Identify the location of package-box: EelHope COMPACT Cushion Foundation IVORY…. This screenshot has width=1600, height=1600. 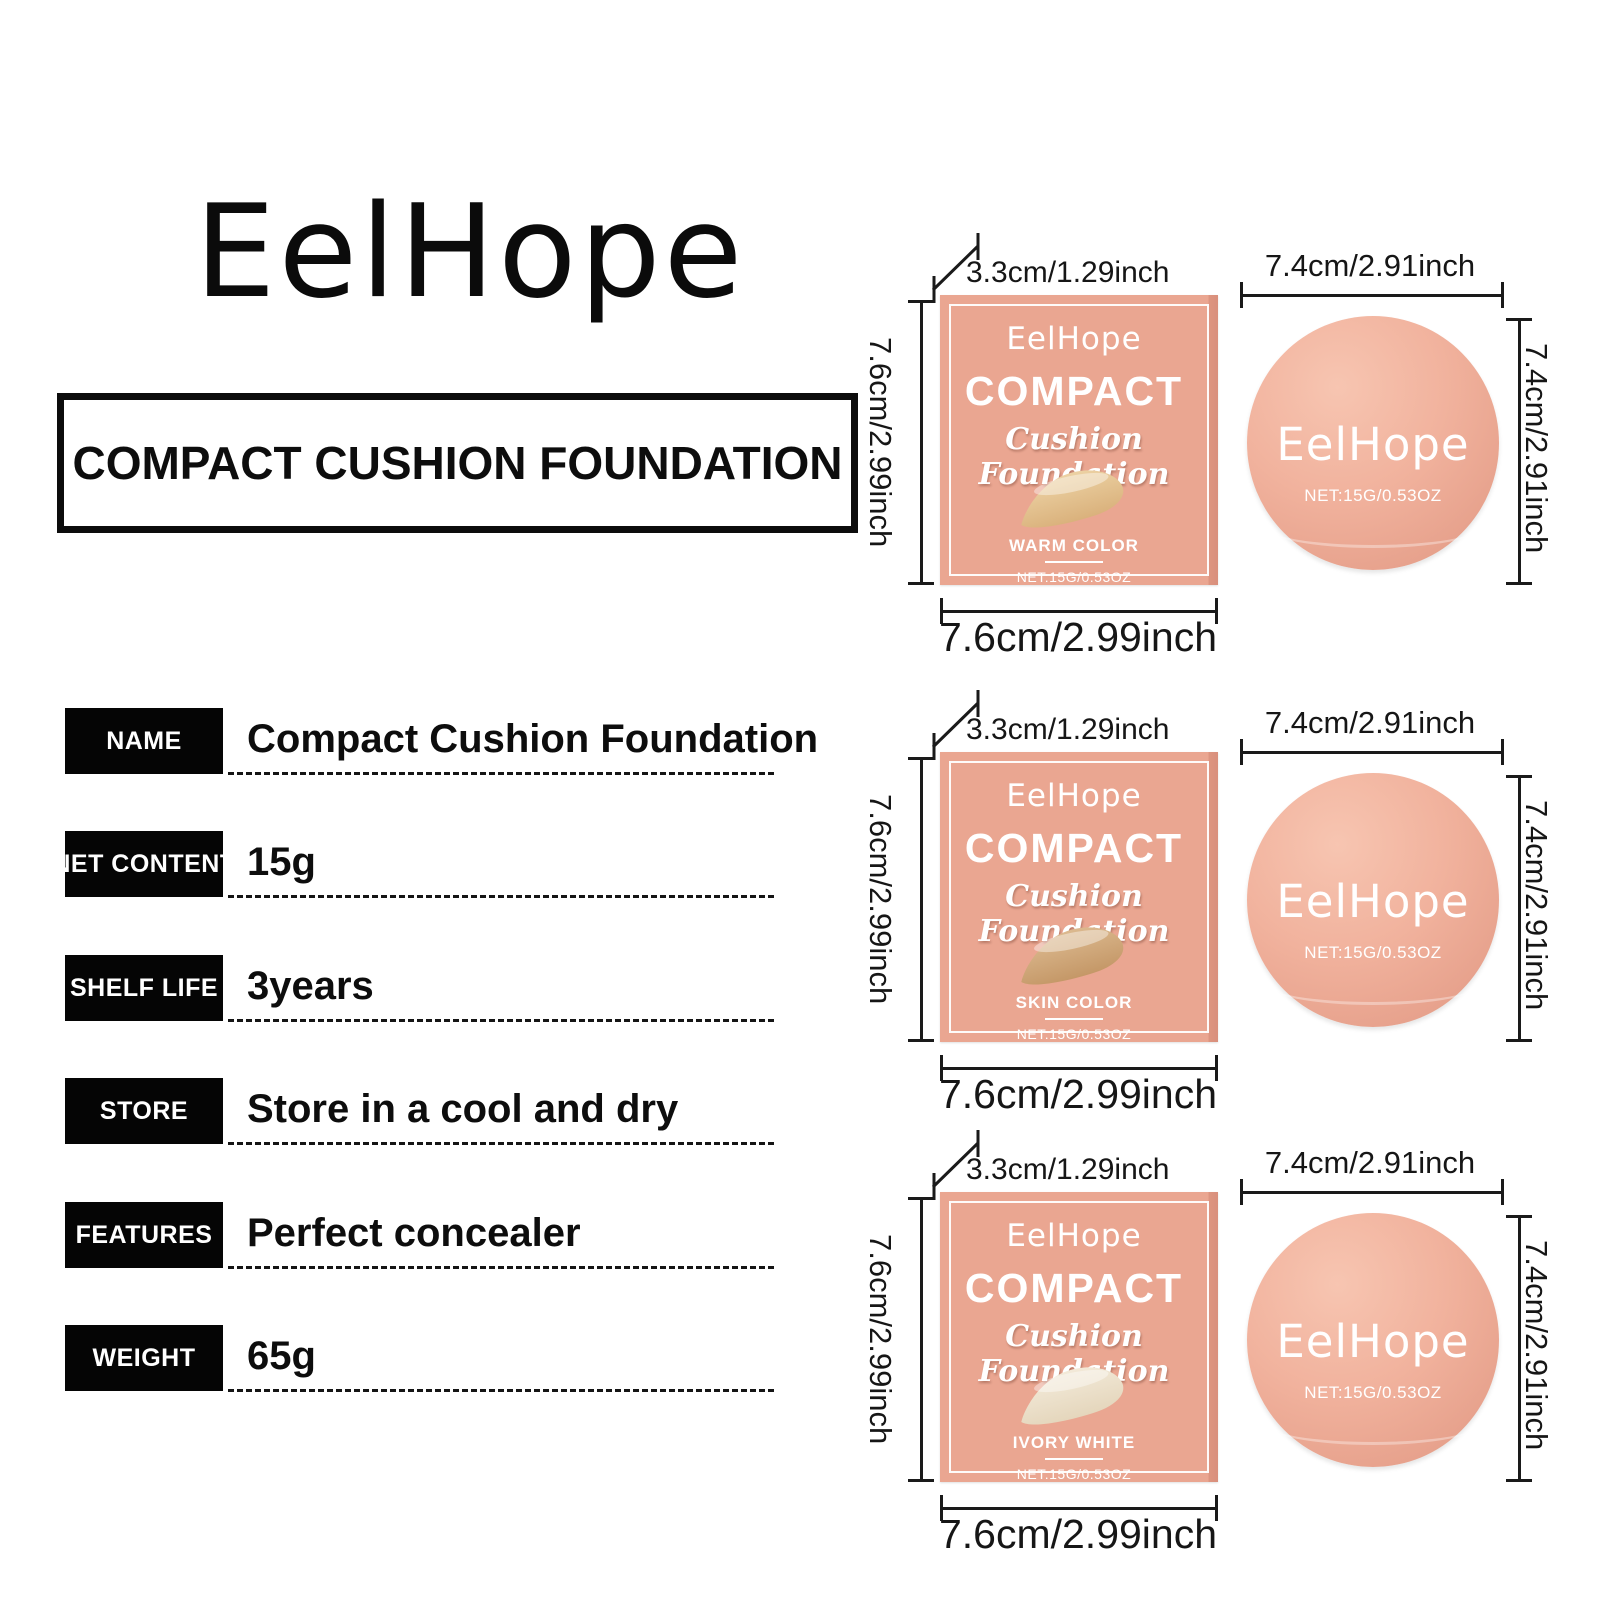
(1079, 1337).